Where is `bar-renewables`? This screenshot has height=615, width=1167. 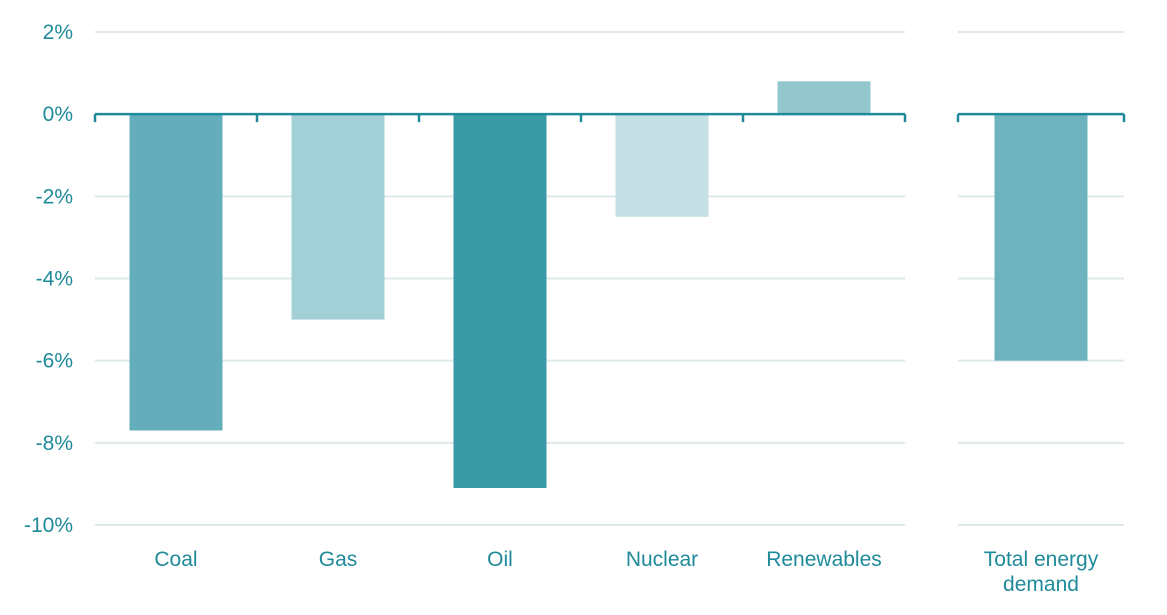 bar-renewables is located at coordinates (824, 98).